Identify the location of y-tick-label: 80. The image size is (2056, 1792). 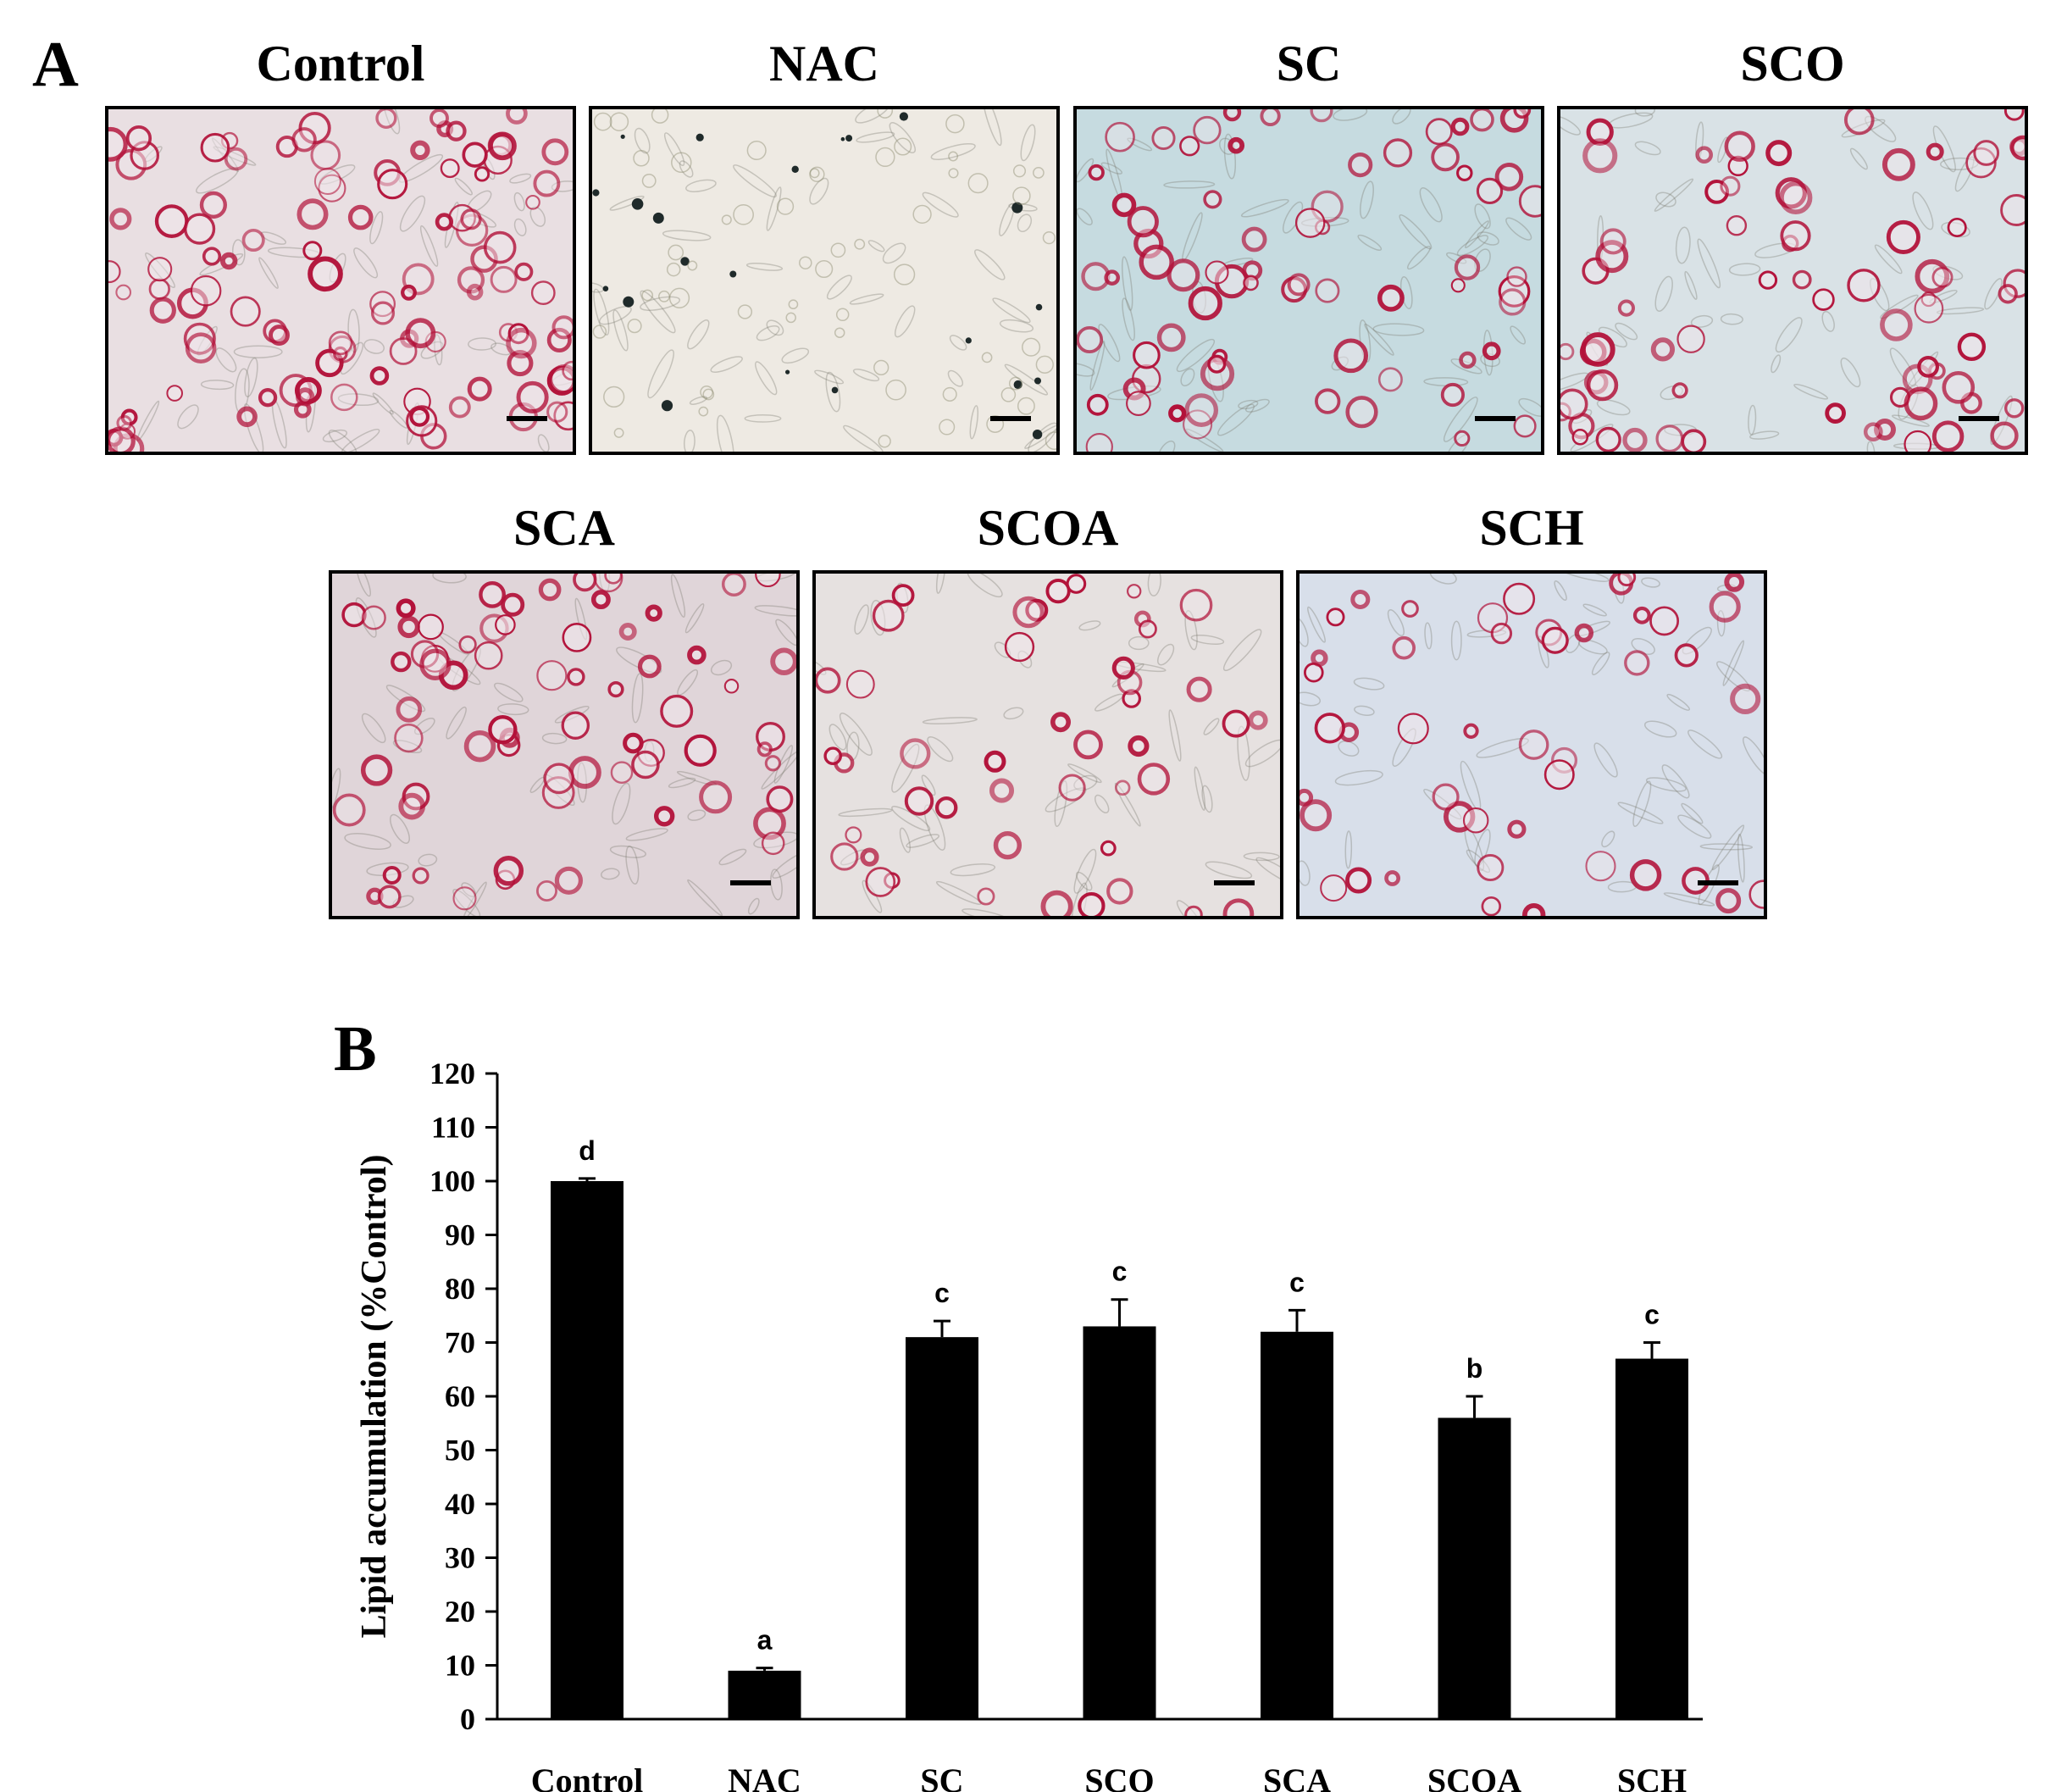
(460, 1289).